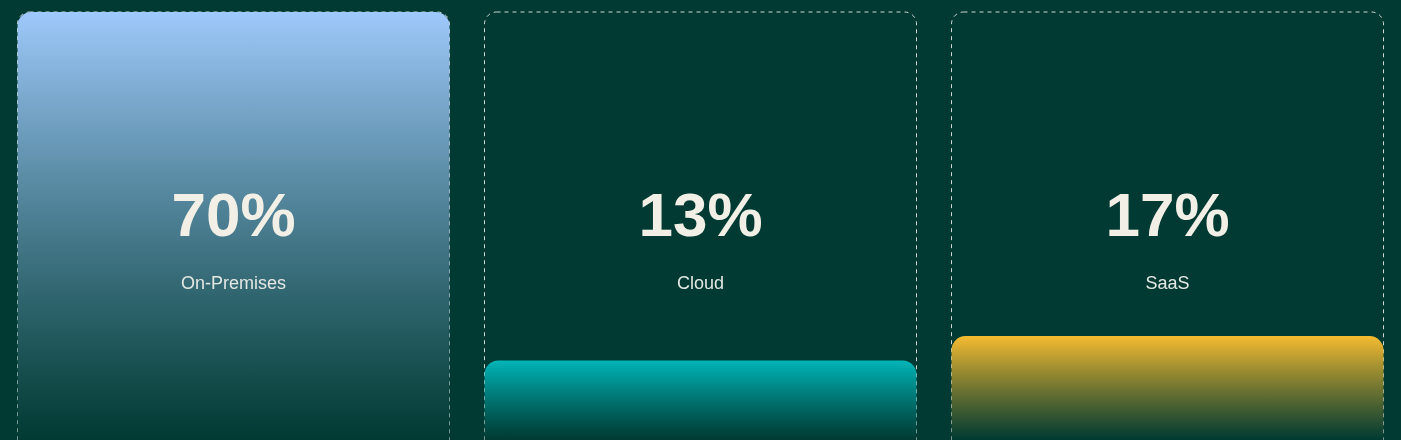  Describe the element at coordinates (1167, 214) in the screenshot. I see `data-label: 17%` at that location.